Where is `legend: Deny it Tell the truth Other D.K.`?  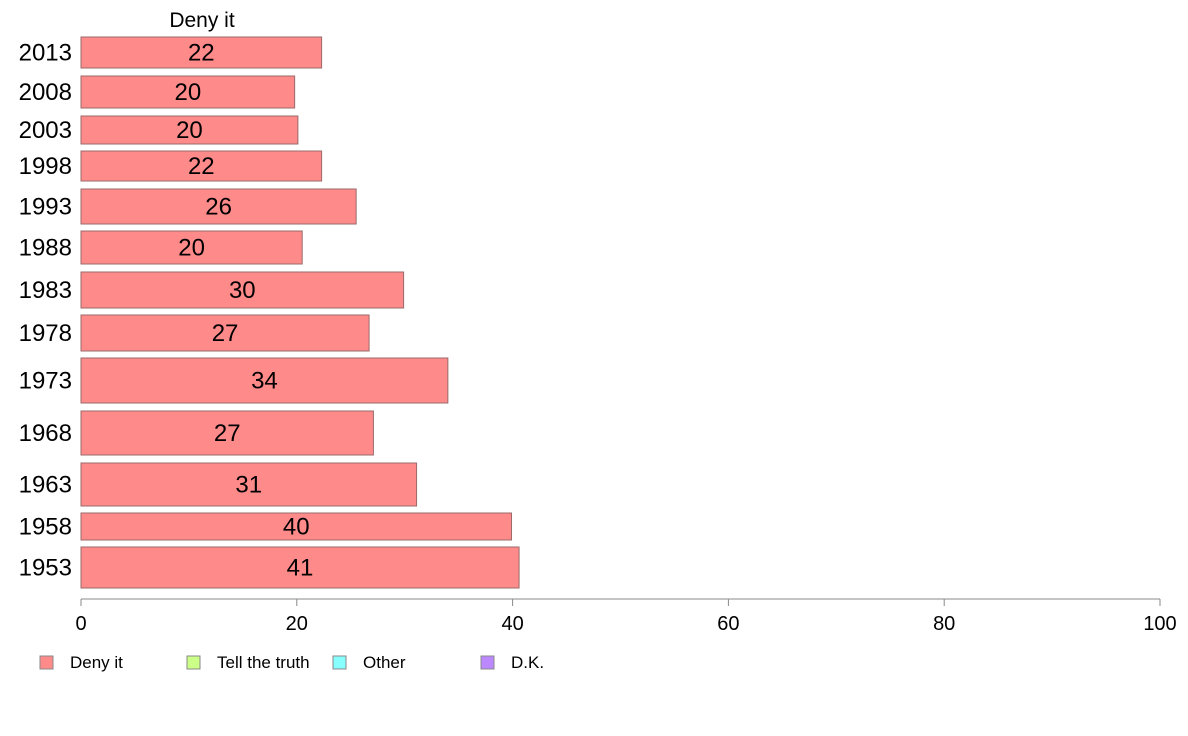 legend: Deny it Tell the truth Other D.K. is located at coordinates (291, 662).